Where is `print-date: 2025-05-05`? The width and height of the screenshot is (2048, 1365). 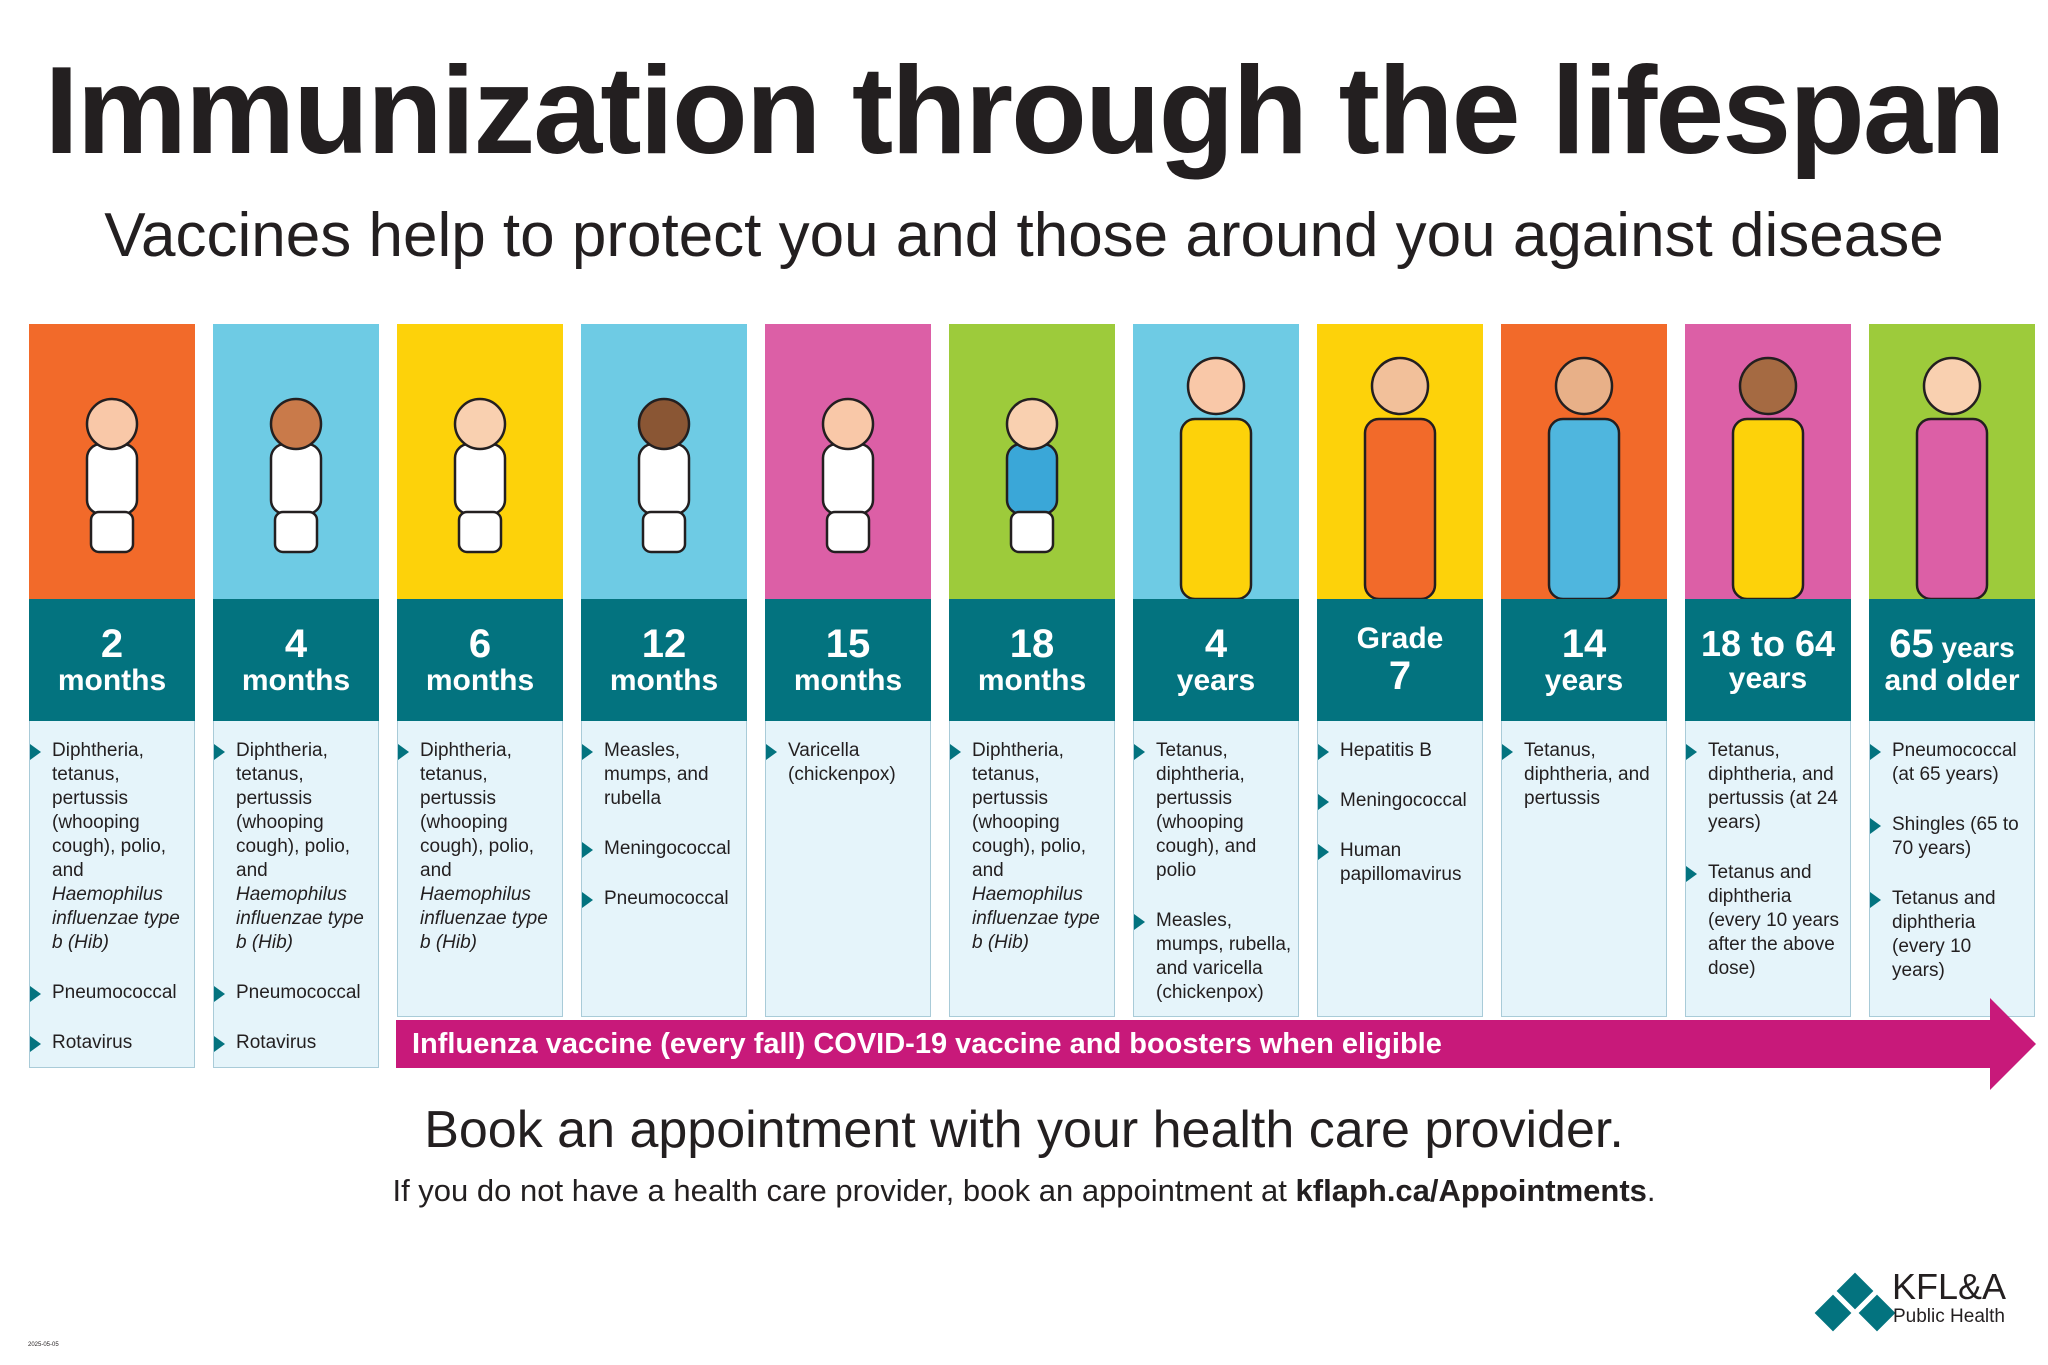
print-date: 2025-05-05 is located at coordinates (43, 1345).